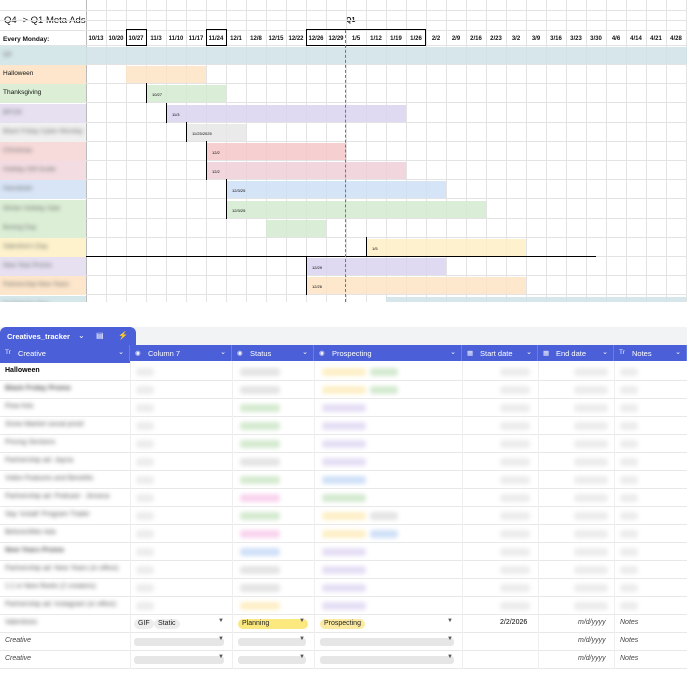 The image size is (687, 674). Describe the element at coordinates (273, 624) in the screenshot. I see `status-planning: Planning` at that location.